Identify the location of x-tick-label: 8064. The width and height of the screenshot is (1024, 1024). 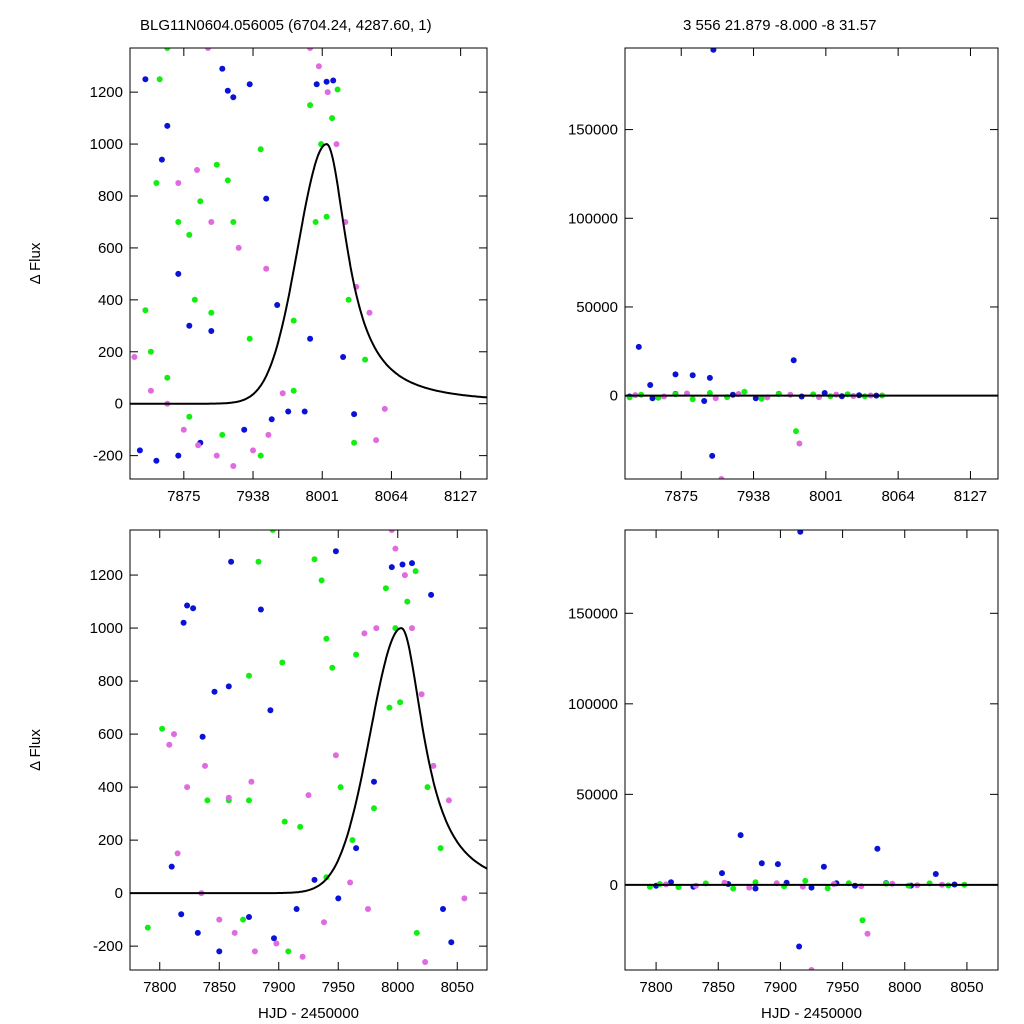
(897, 496).